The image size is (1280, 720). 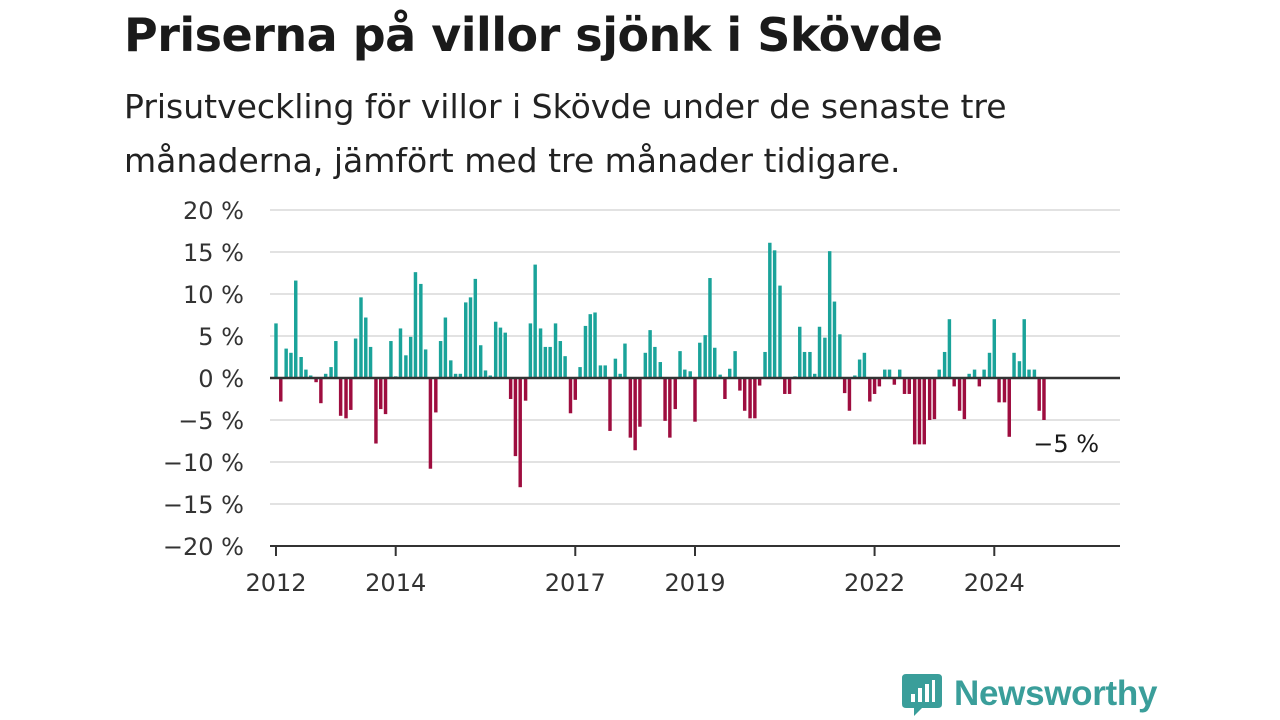 I want to click on y-tick-label: −5 %, so click(x=211, y=421).